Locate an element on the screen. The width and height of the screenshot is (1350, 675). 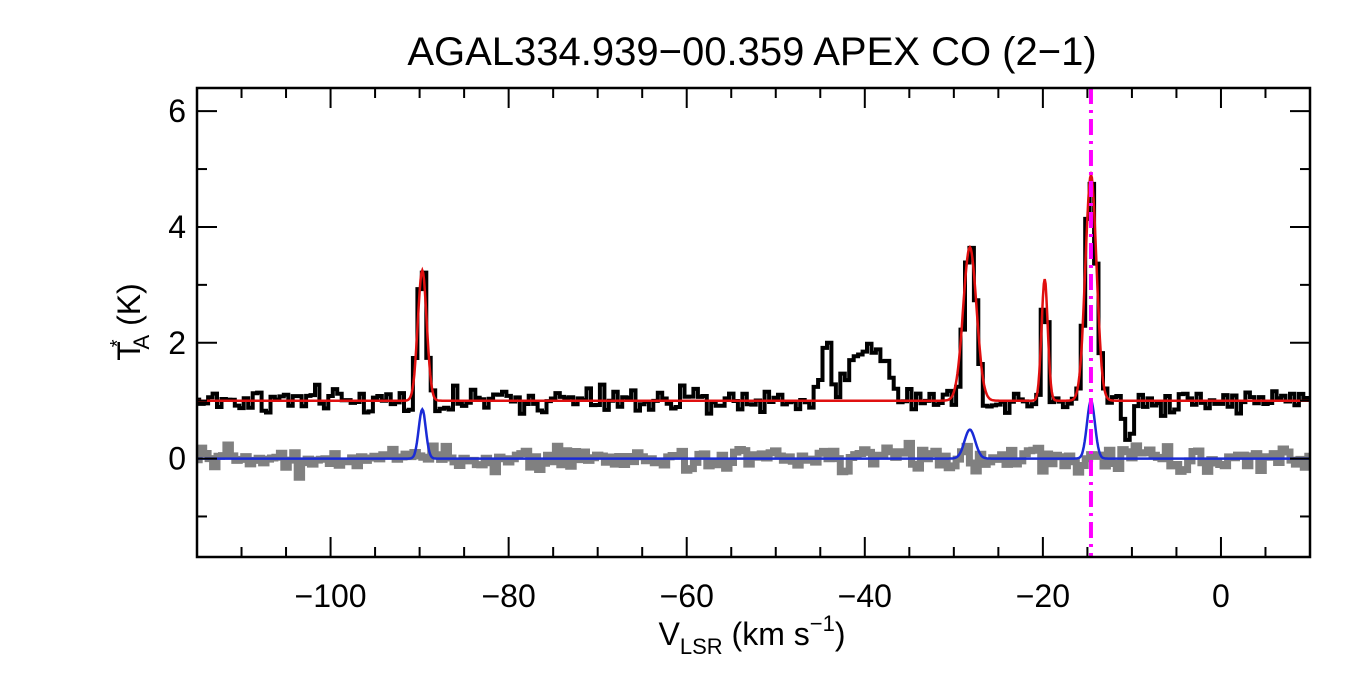
component-fit-line is located at coordinates (753, 429).